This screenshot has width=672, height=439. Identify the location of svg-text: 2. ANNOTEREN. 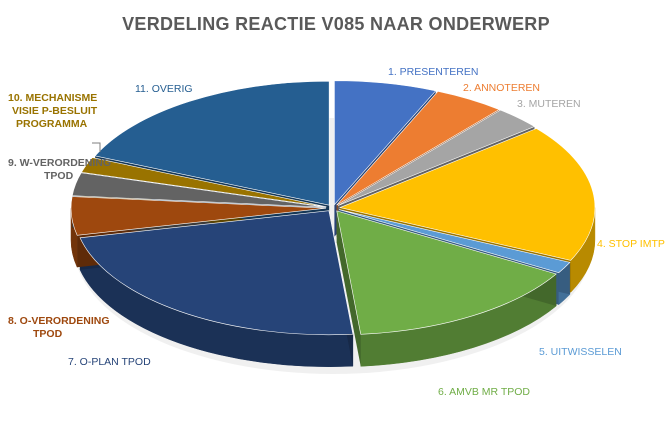
(501, 88).